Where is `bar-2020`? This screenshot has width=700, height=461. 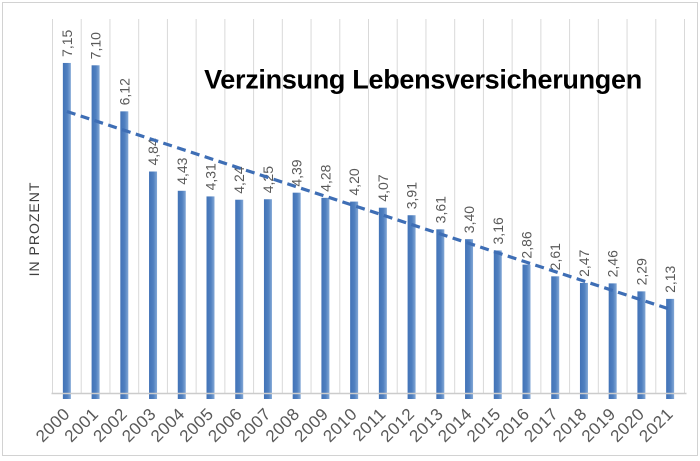
bar-2020 is located at coordinates (641, 345).